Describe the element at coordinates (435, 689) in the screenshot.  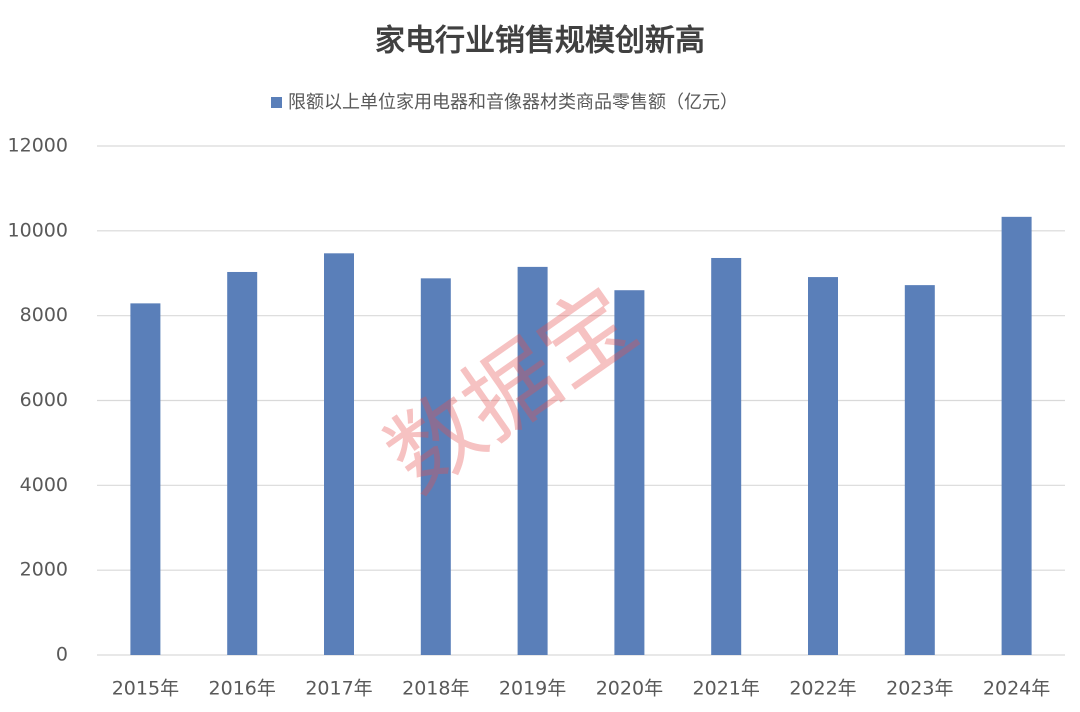
I see `x-tick-label: 2018年` at that location.